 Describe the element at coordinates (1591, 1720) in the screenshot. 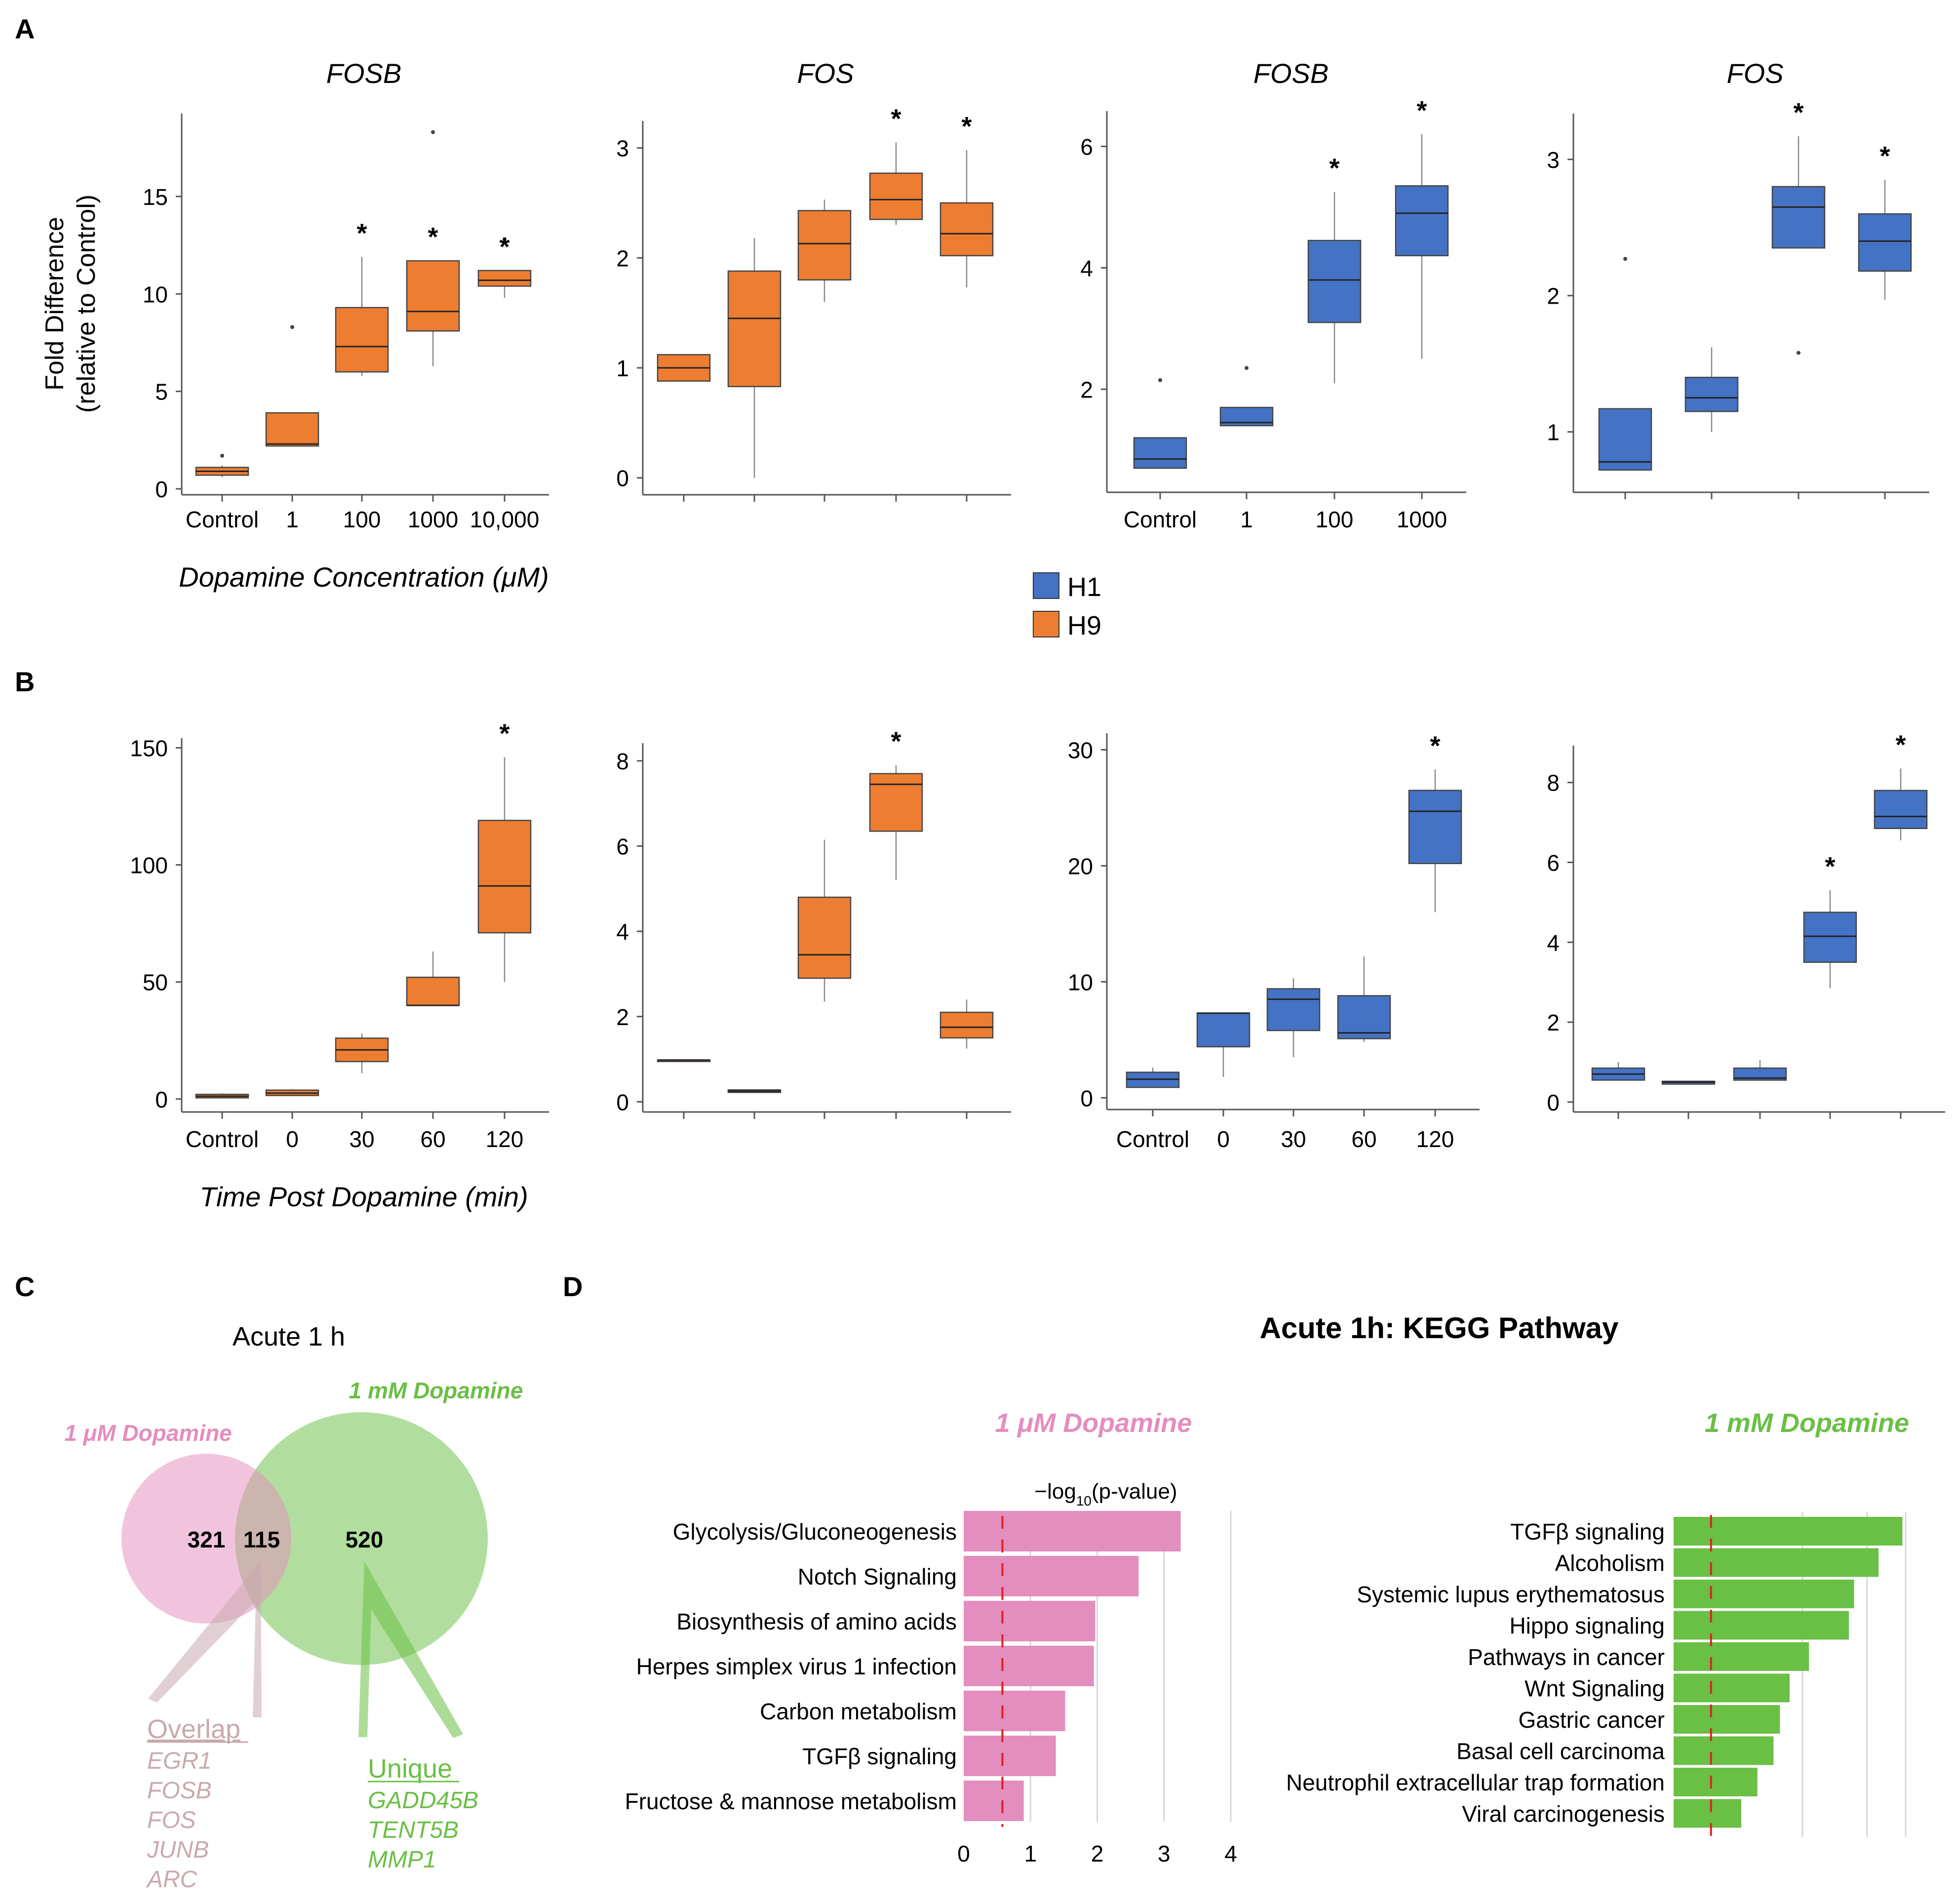

I see `kegg-category-label: Gastric cancer` at that location.